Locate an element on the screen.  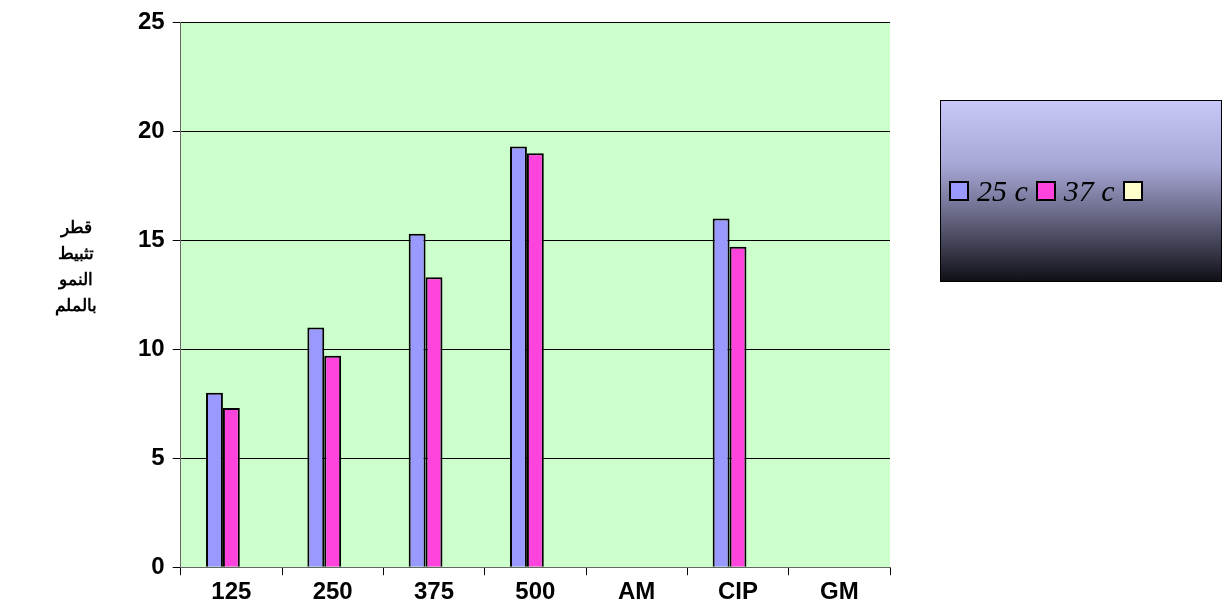
y-tick-label: 20 is located at coordinates (151, 129).